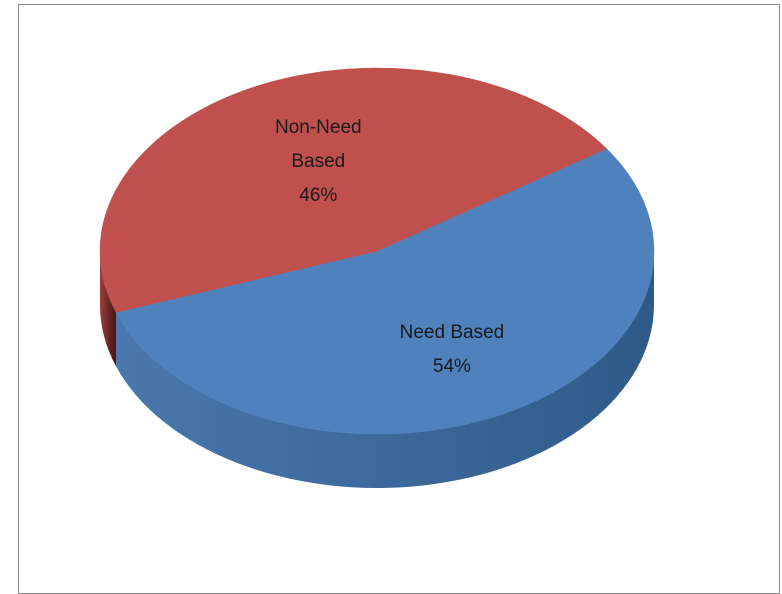 Image resolution: width=782 pixels, height=594 pixels. I want to click on pie-slice-label-1-line-1: Based, so click(318, 161).